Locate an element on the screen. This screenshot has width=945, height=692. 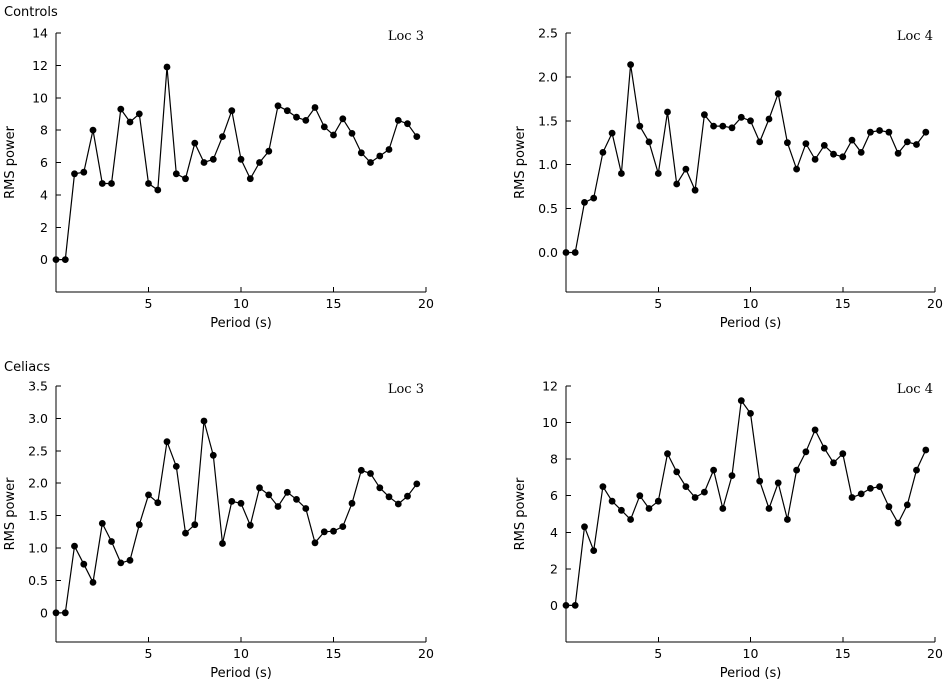
celiacs-loc3-y-tick-label: 1.0 is located at coordinates (38, 548).